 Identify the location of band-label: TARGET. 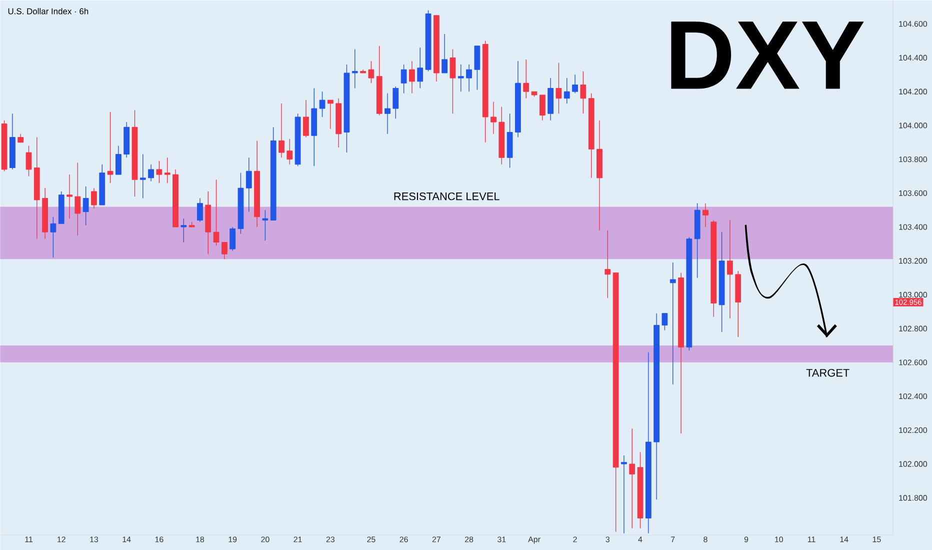
(828, 372).